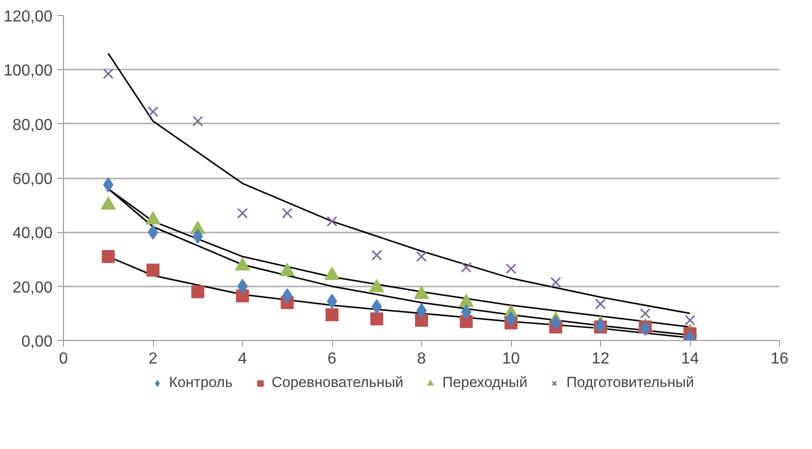 This screenshot has width=812, height=449. Describe the element at coordinates (32, 233) in the screenshot. I see `y-tick-label: 40,00` at that location.